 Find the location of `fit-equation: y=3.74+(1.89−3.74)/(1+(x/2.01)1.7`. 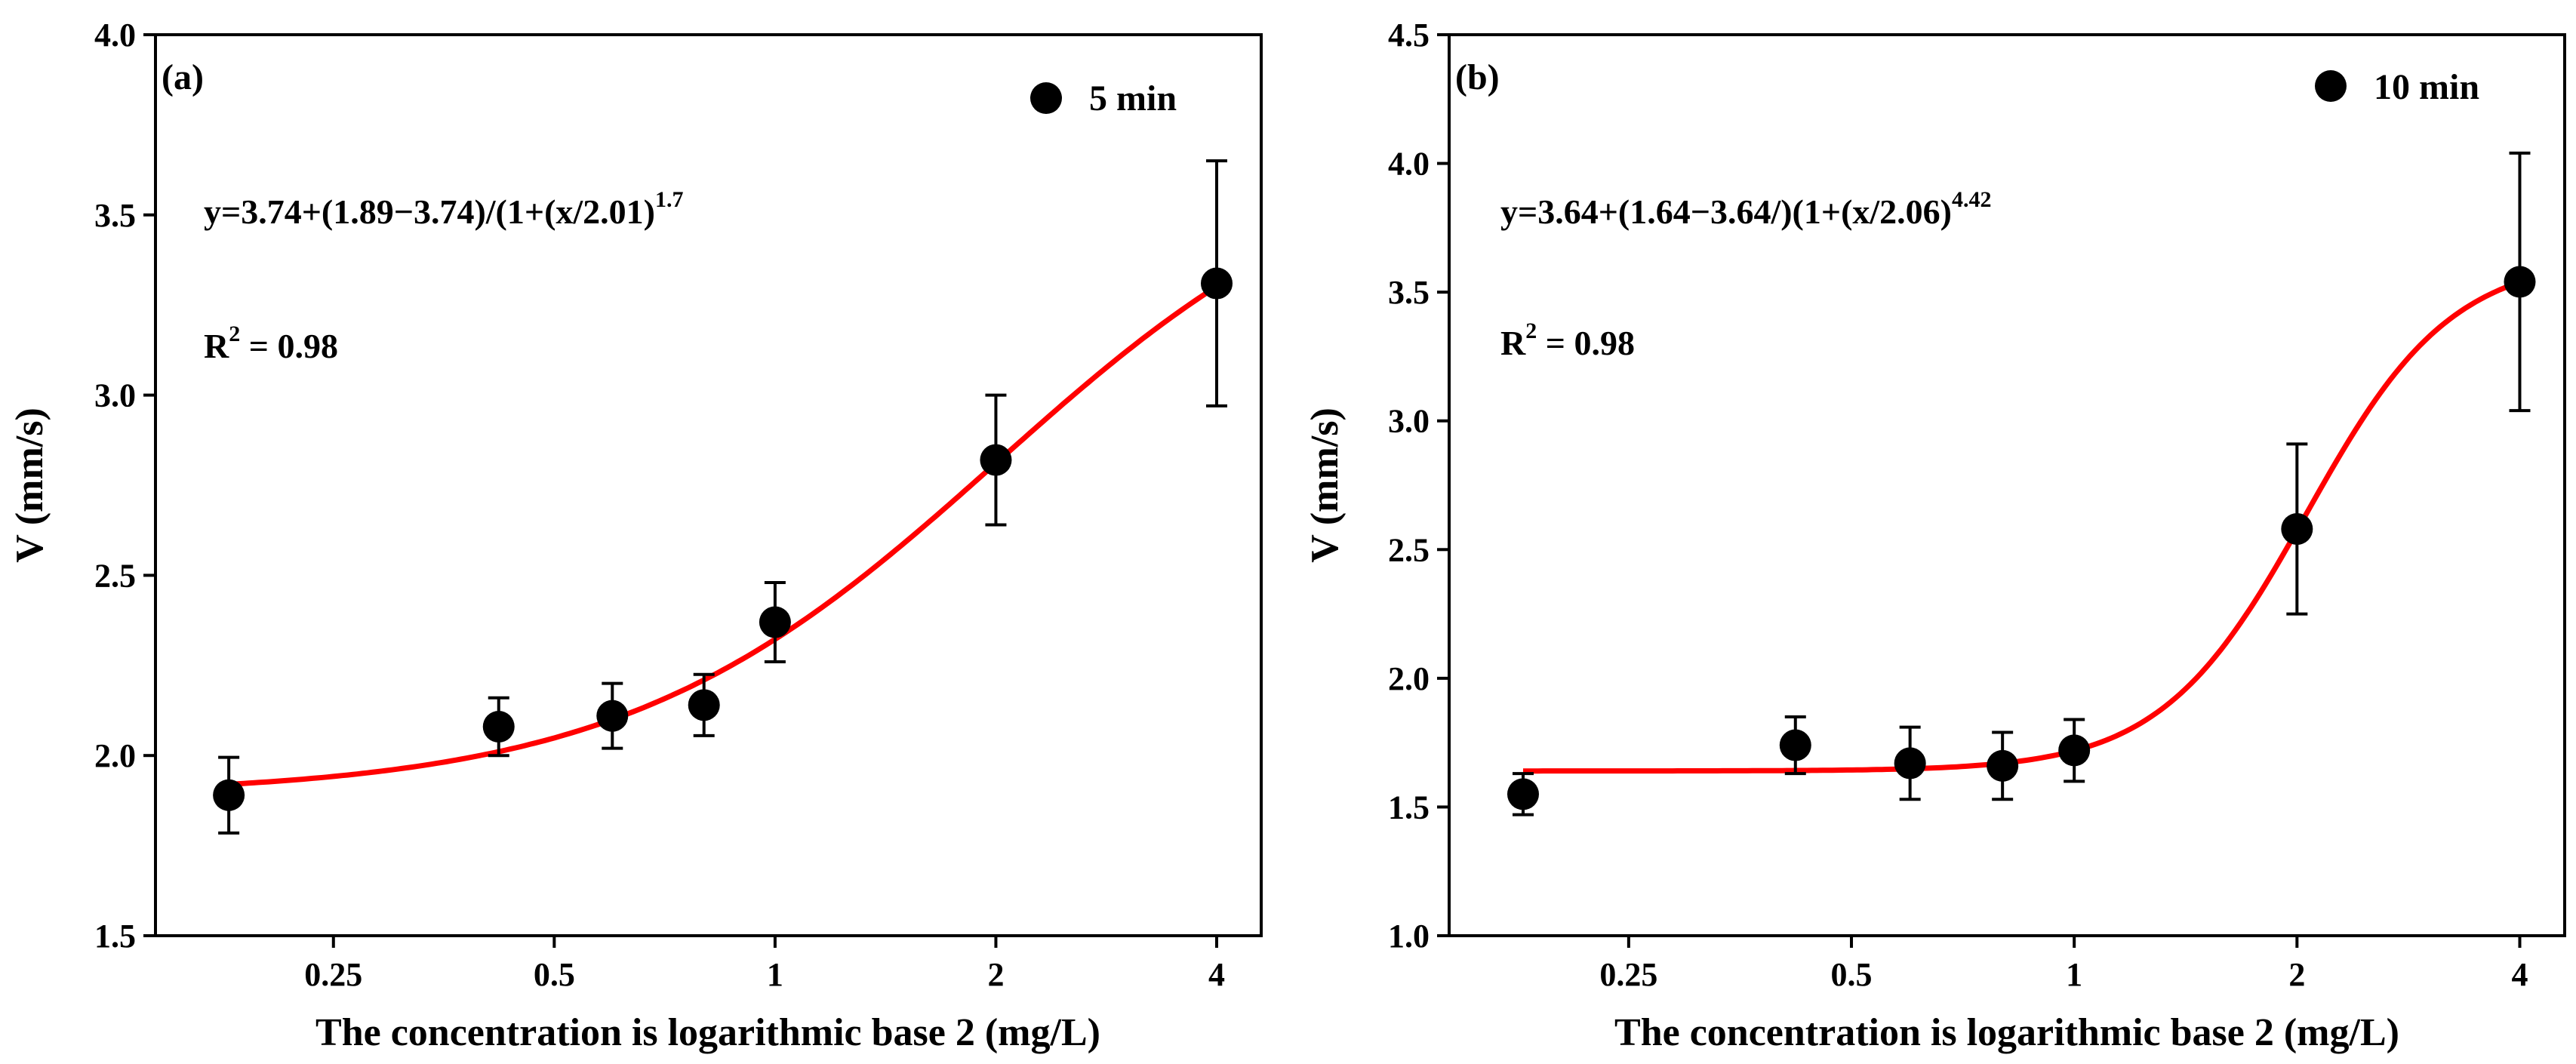

fit-equation: y=3.74+(1.89−3.74)/(1+(x/2.01)1.7 is located at coordinates (444, 209).